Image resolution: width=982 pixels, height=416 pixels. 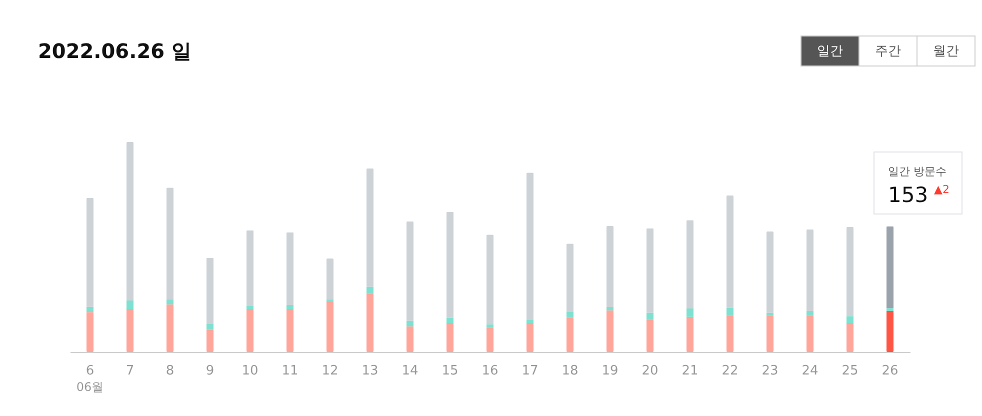 What do you see at coordinates (650, 371) in the screenshot?
I see `x-tick-label: 20` at bounding box center [650, 371].